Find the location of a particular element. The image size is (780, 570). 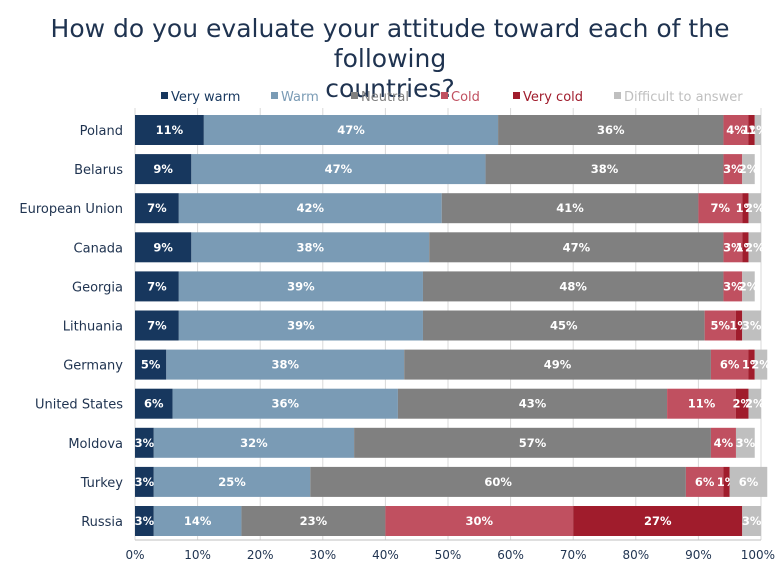

data-label: 45% is located at coordinates (564, 326).